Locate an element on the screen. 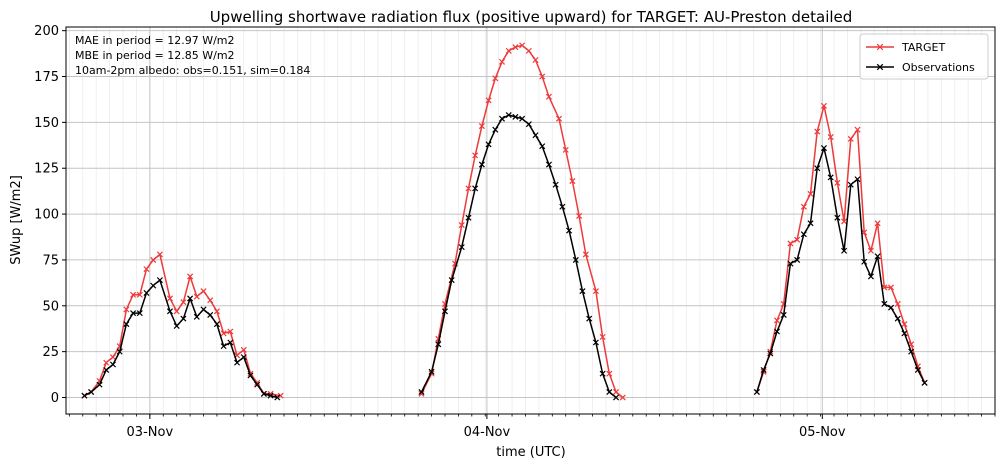 This screenshot has height=468, width=1005. y-axis-ticks: 0 25 50 75 100 125 150 175 200 is located at coordinates (50, 215).